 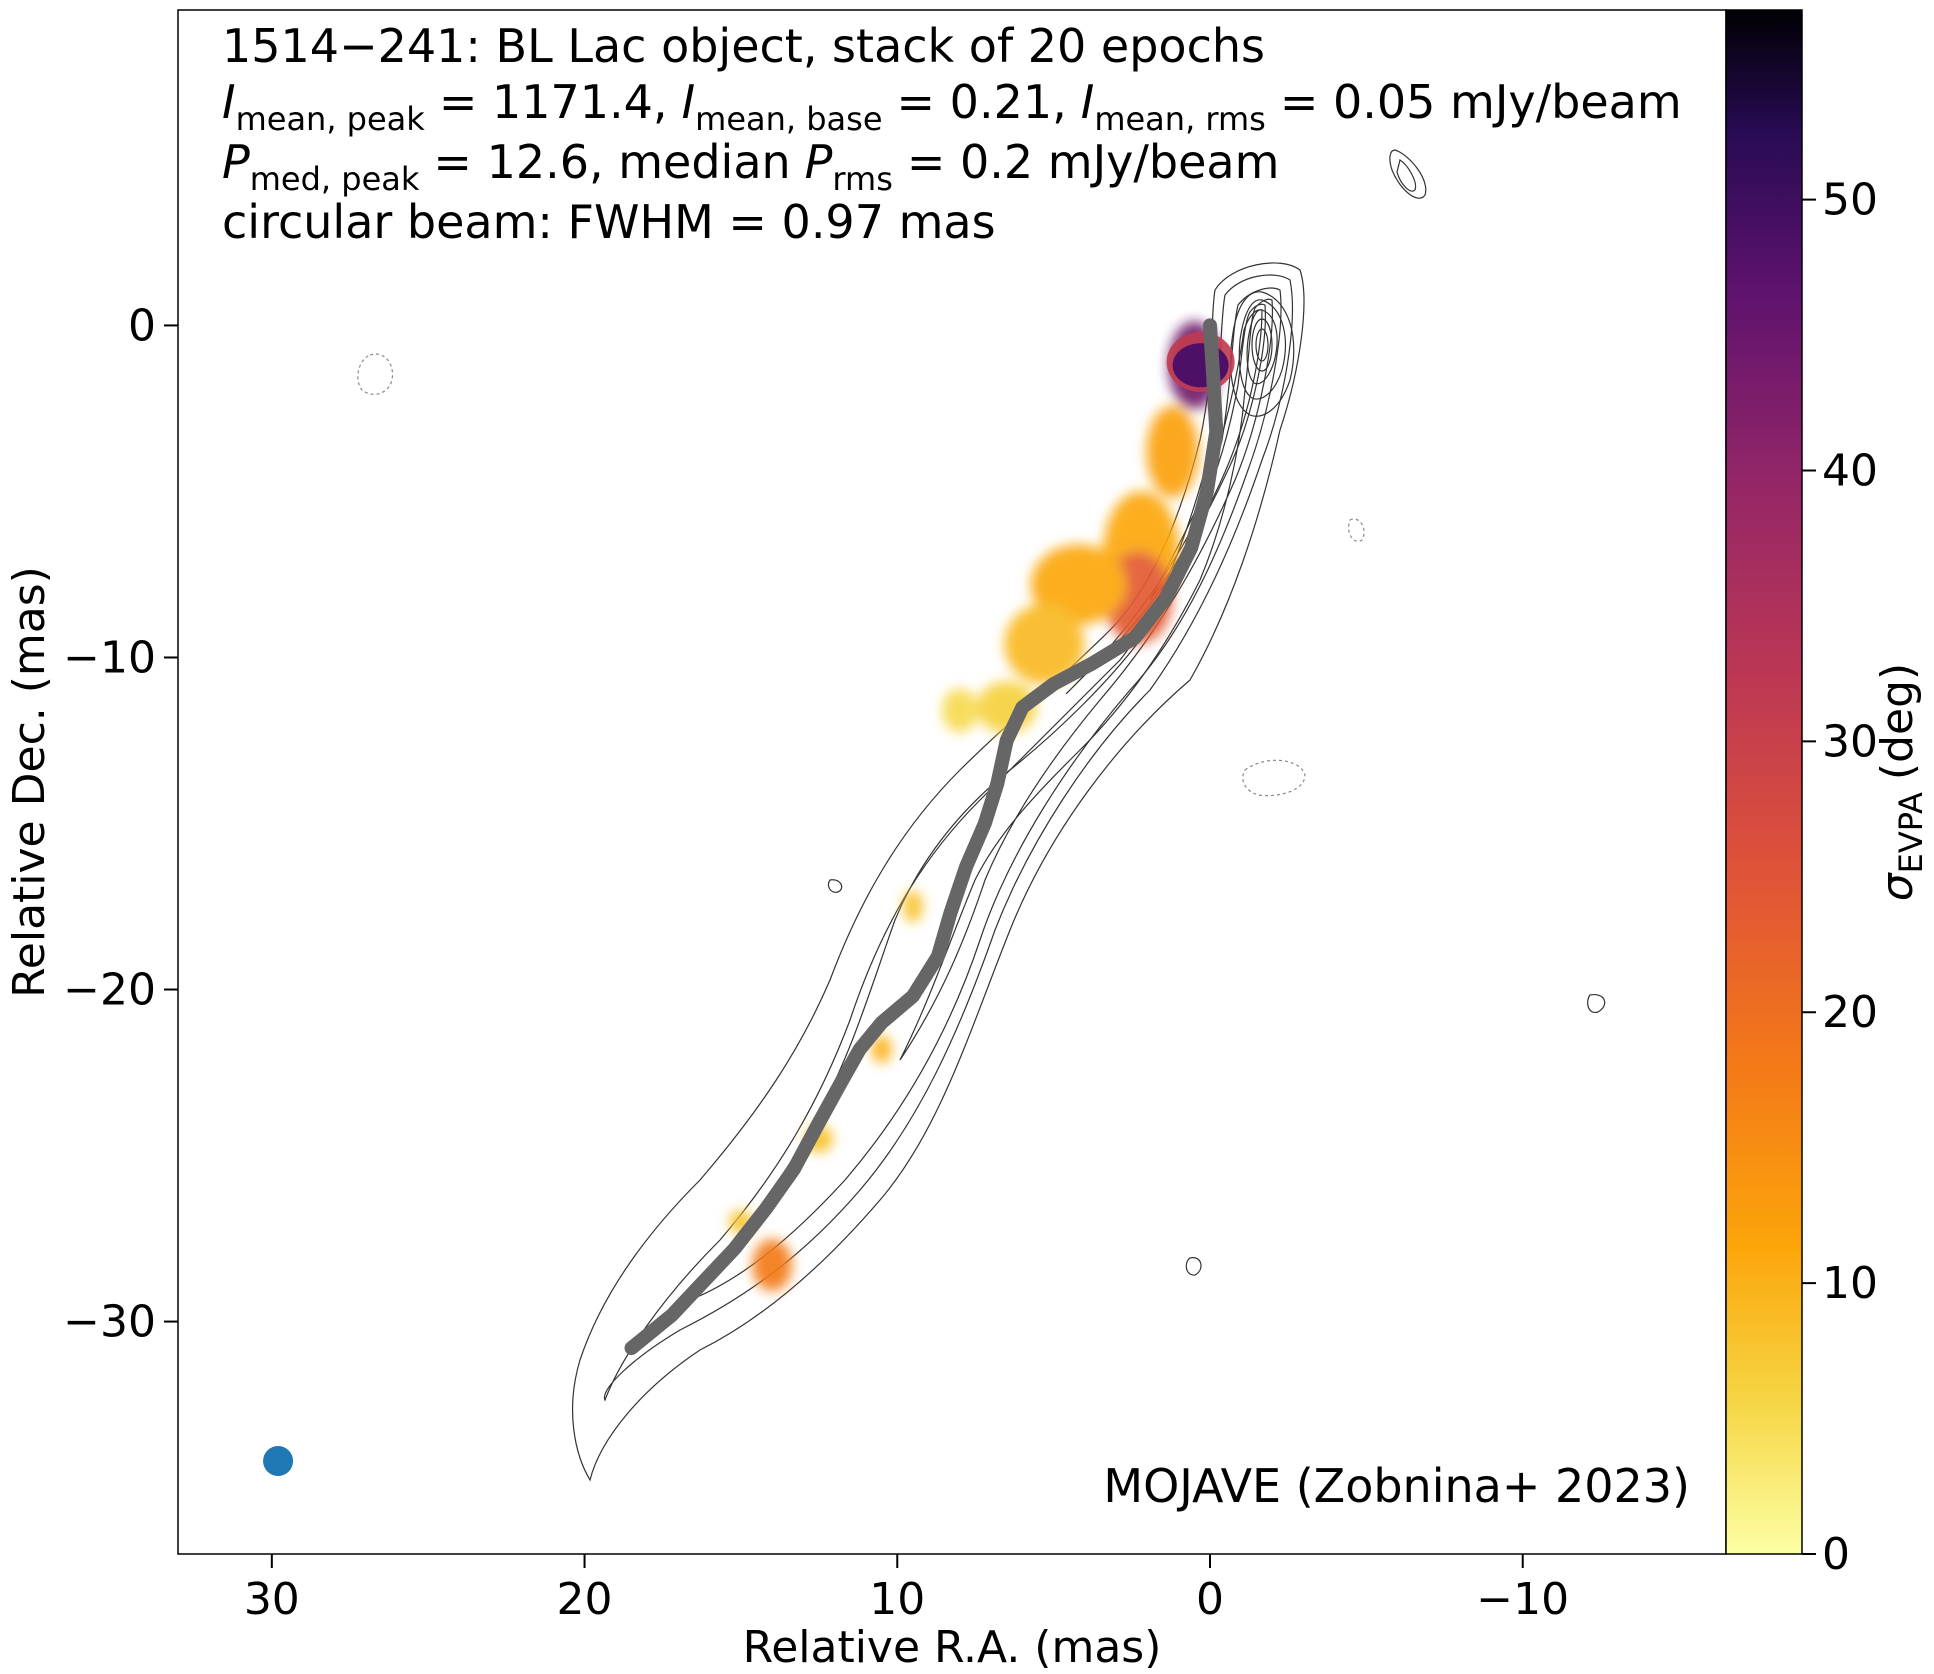 What do you see at coordinates (1850, 470) in the screenshot?
I see `colorbar-tick-label: 40` at bounding box center [1850, 470].